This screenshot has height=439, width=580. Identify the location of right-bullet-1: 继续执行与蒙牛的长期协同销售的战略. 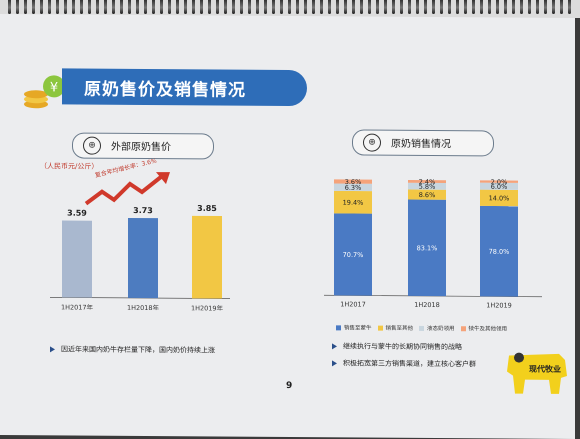
(397, 346).